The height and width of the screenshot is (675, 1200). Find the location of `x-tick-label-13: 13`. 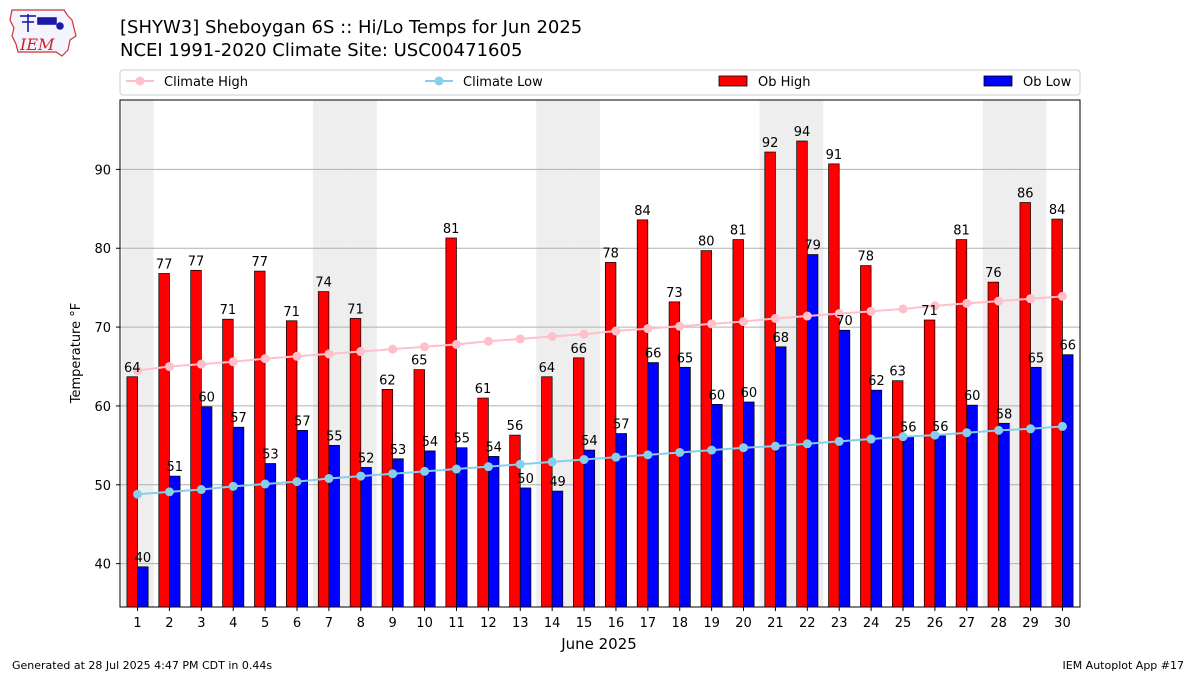

x-tick-label-13: 13 is located at coordinates (520, 623).